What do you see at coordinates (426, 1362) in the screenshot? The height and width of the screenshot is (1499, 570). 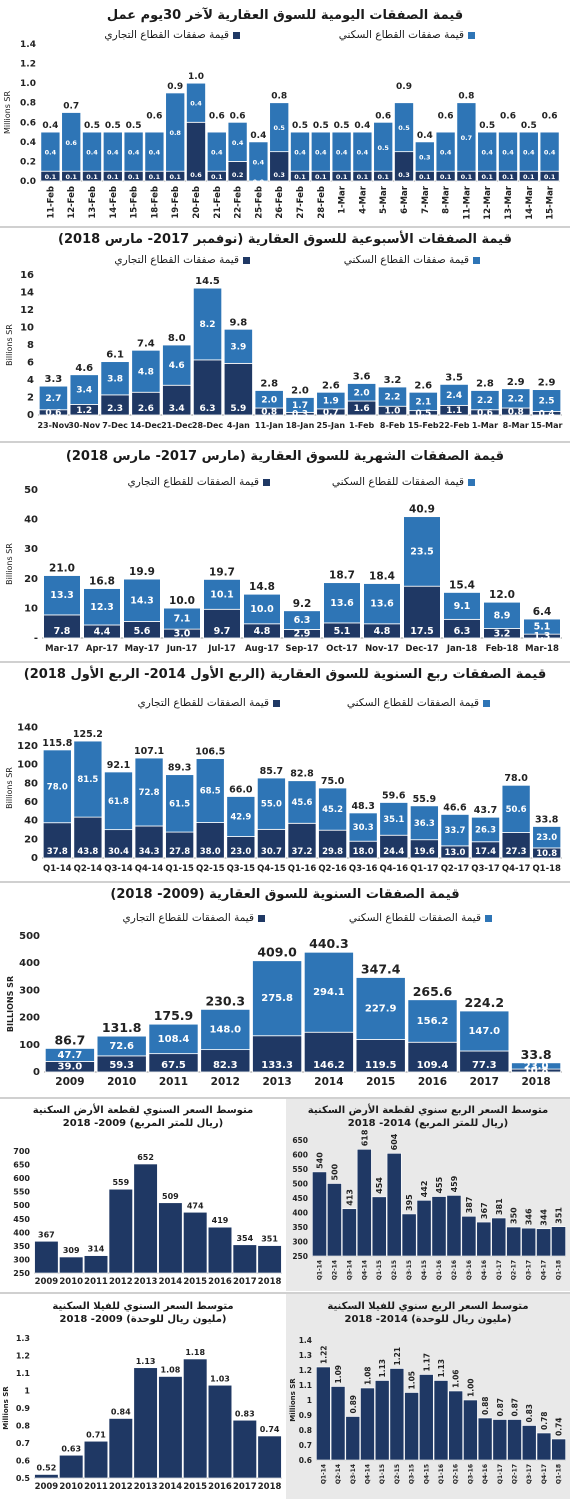 I see `data-label: 1.17` at bounding box center [426, 1362].